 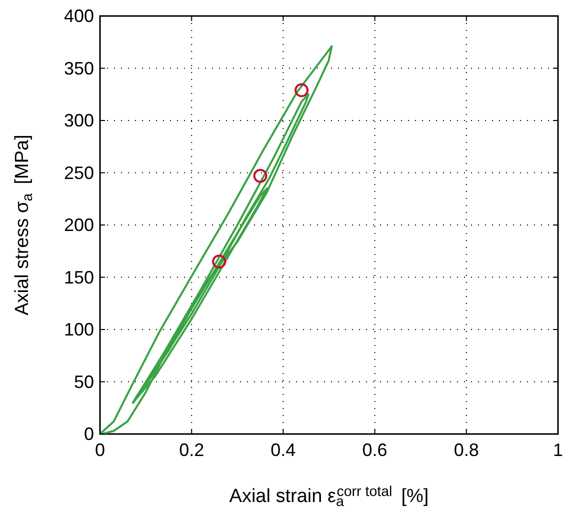 I want to click on y-tick-label: 350, so click(x=79, y=68).